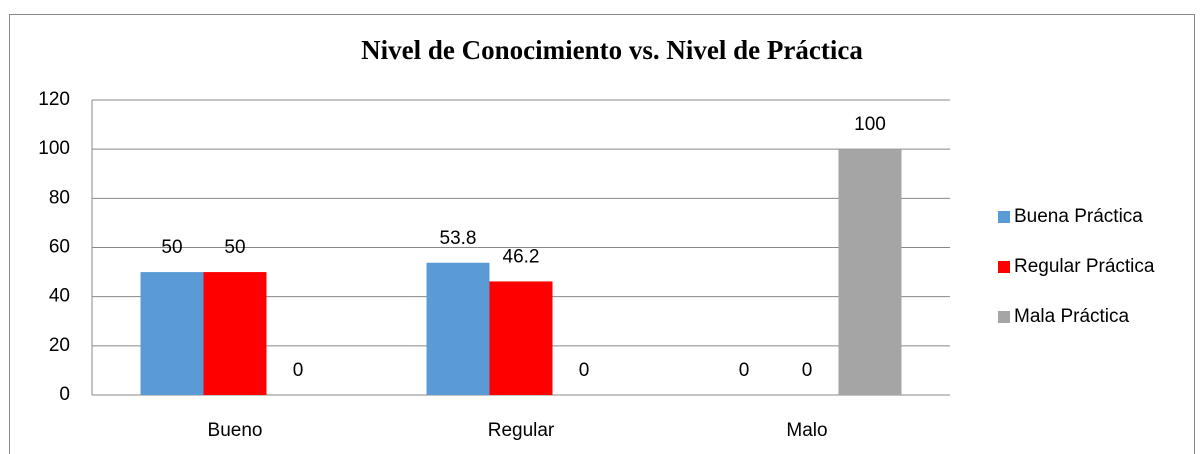 Image resolution: width=1204 pixels, height=454 pixels. Describe the element at coordinates (458, 238) in the screenshot. I see `data-label: 53.8` at that location.